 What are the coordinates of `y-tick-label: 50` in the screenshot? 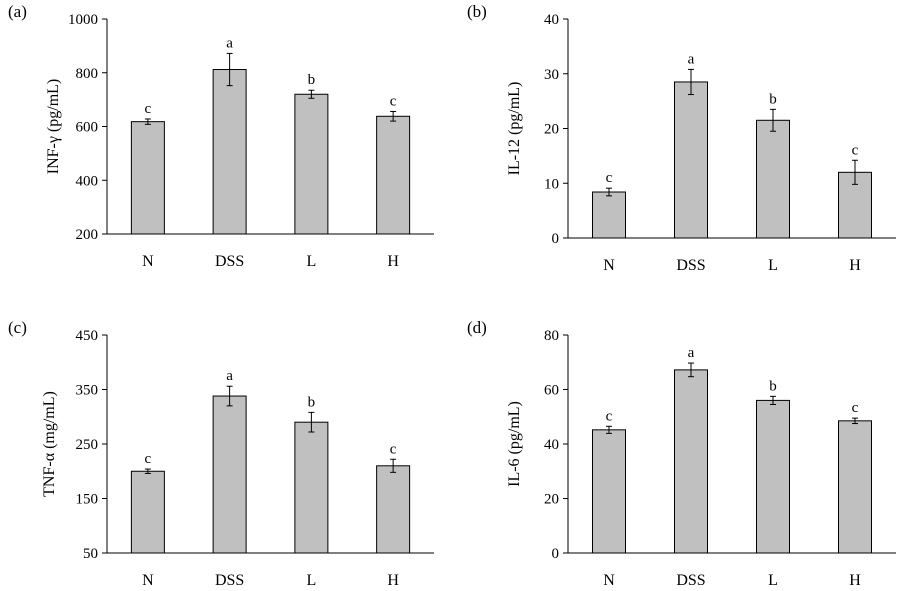 It's located at (90, 554).